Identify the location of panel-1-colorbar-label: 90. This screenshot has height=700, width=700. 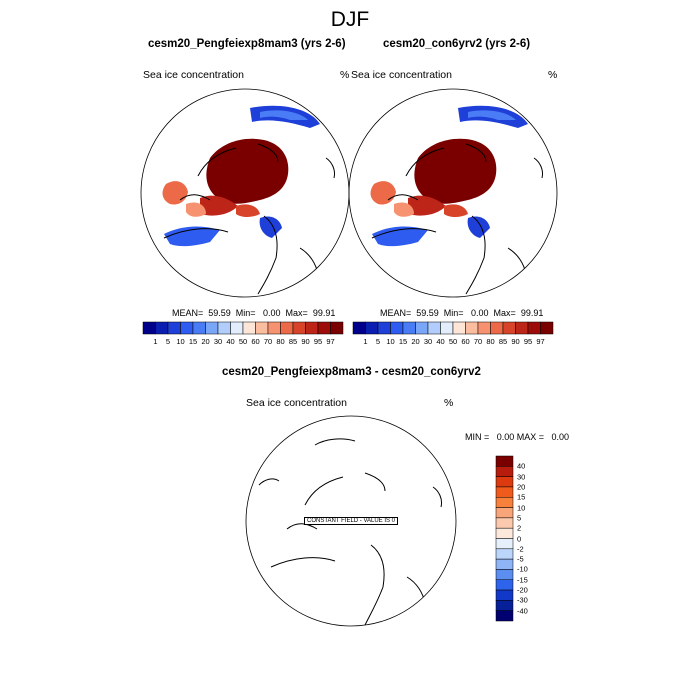
(305, 341).